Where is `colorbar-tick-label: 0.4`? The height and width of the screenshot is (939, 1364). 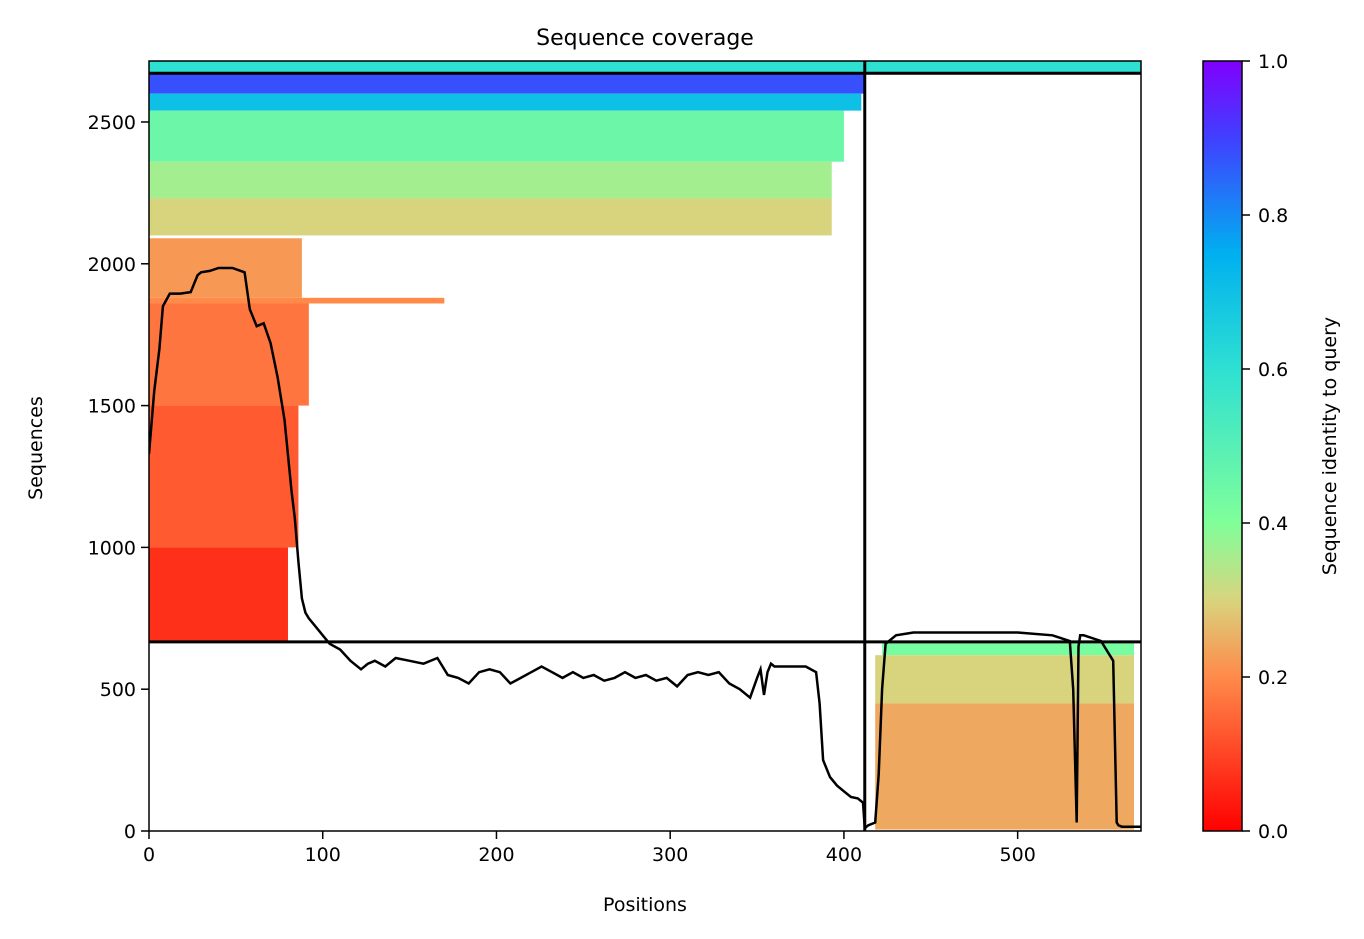
colorbar-tick-label: 0.4 is located at coordinates (1273, 524).